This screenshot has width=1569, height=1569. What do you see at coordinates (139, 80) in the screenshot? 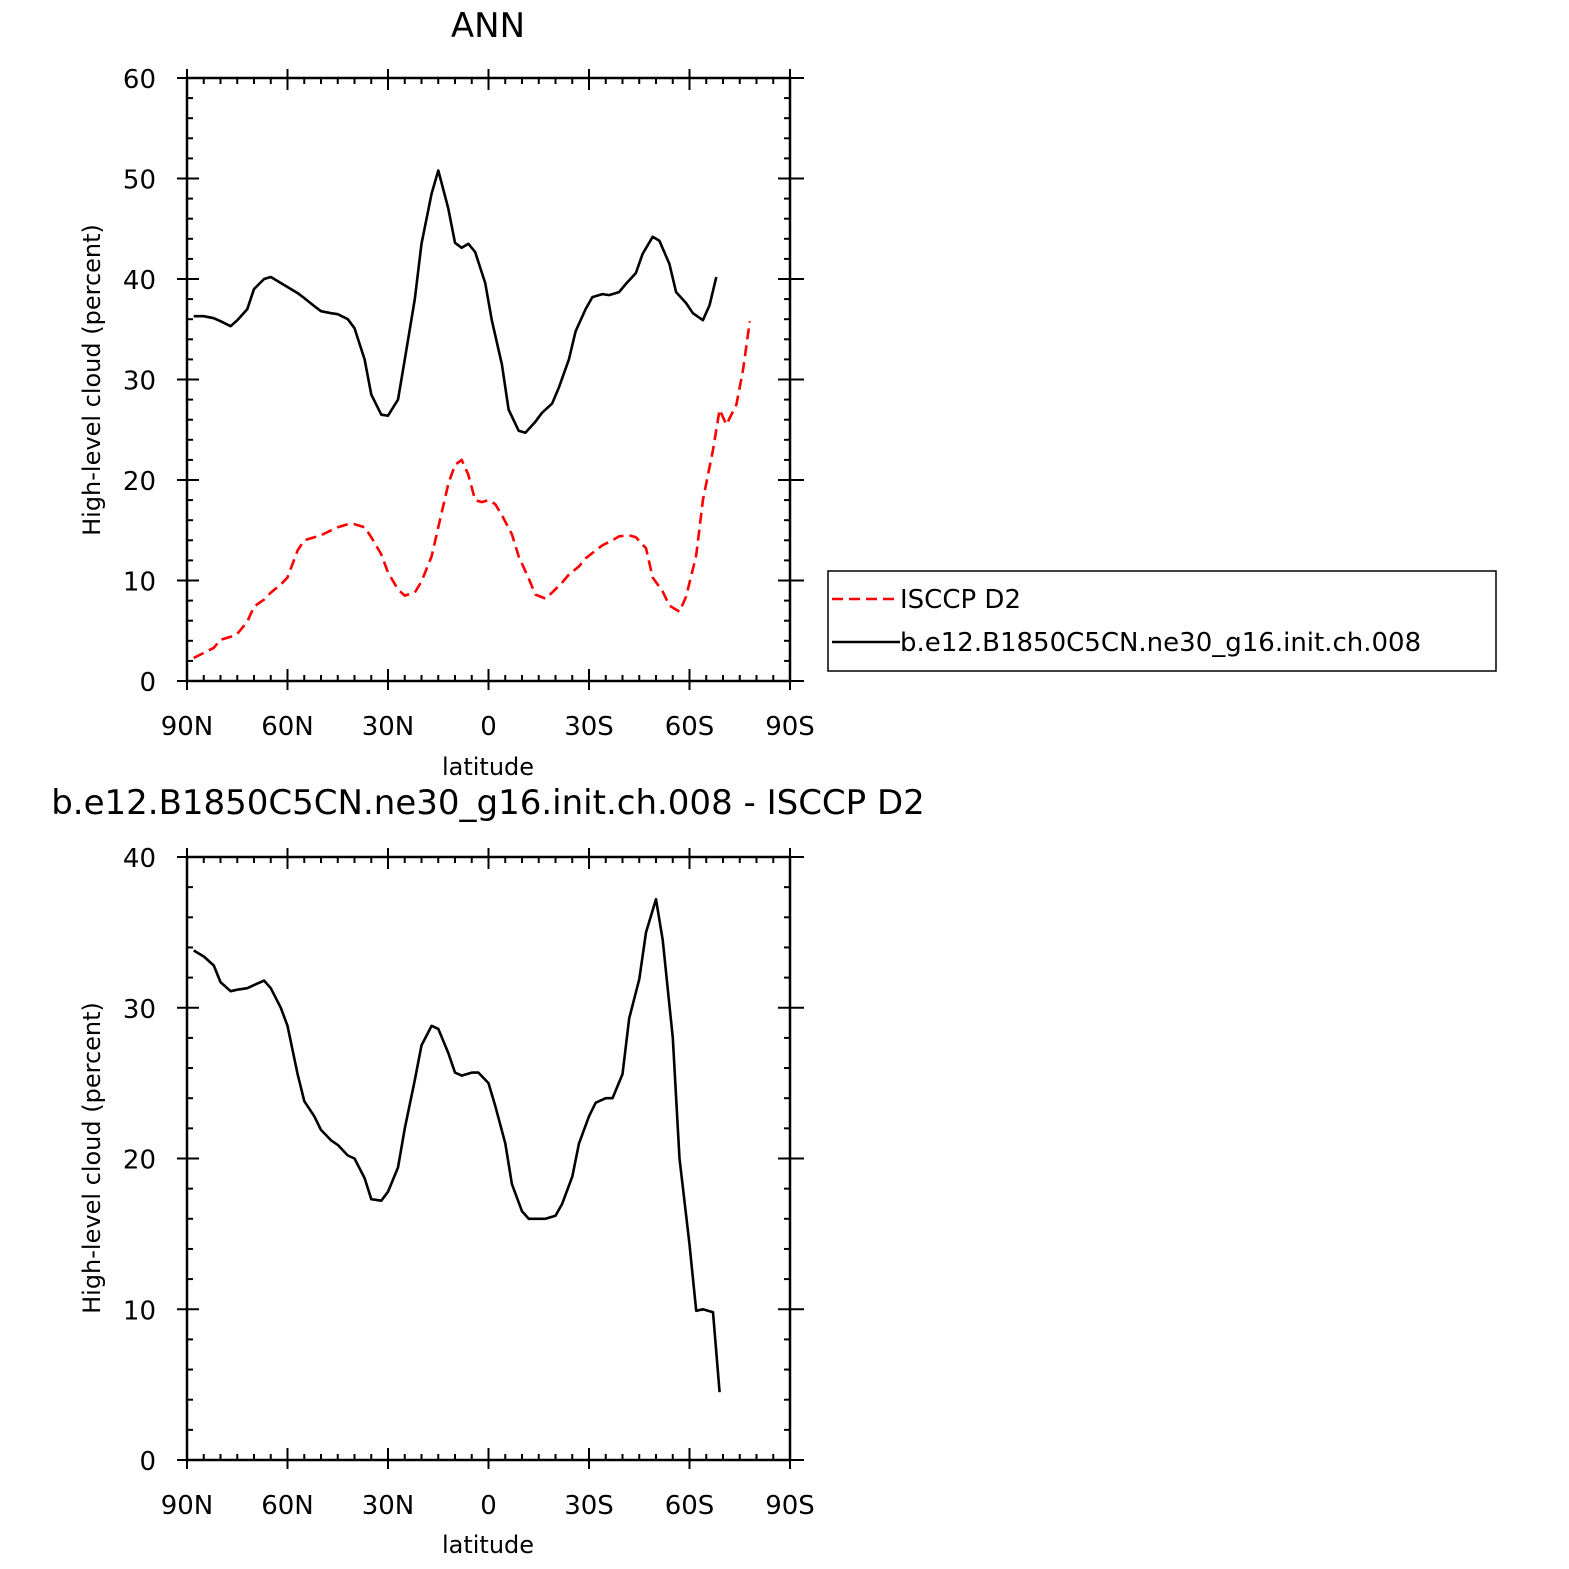
I see `y-tick-label: 60` at bounding box center [139, 80].